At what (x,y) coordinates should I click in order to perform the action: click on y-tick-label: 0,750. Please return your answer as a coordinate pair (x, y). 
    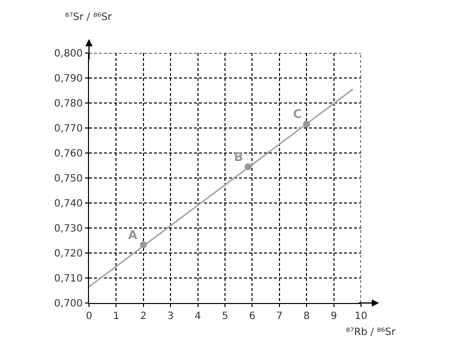
    Looking at the image, I should click on (68, 179).